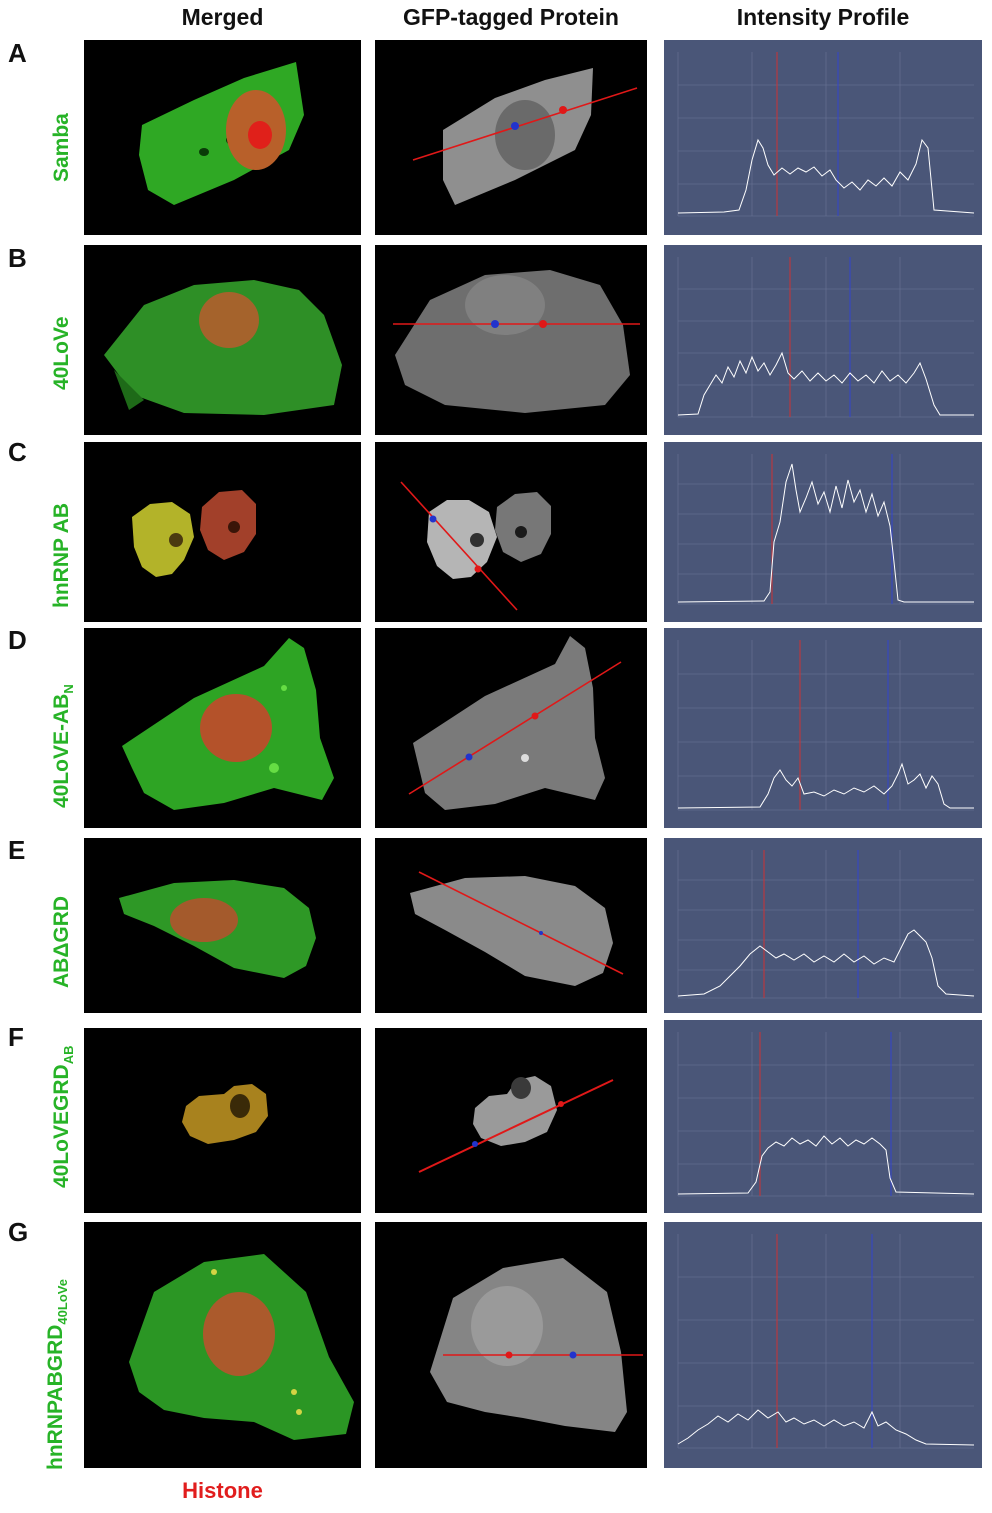 The image size is (992, 1513). Describe the element at coordinates (61, 353) in the screenshot. I see `row-label-b: 40LoVe` at that location.